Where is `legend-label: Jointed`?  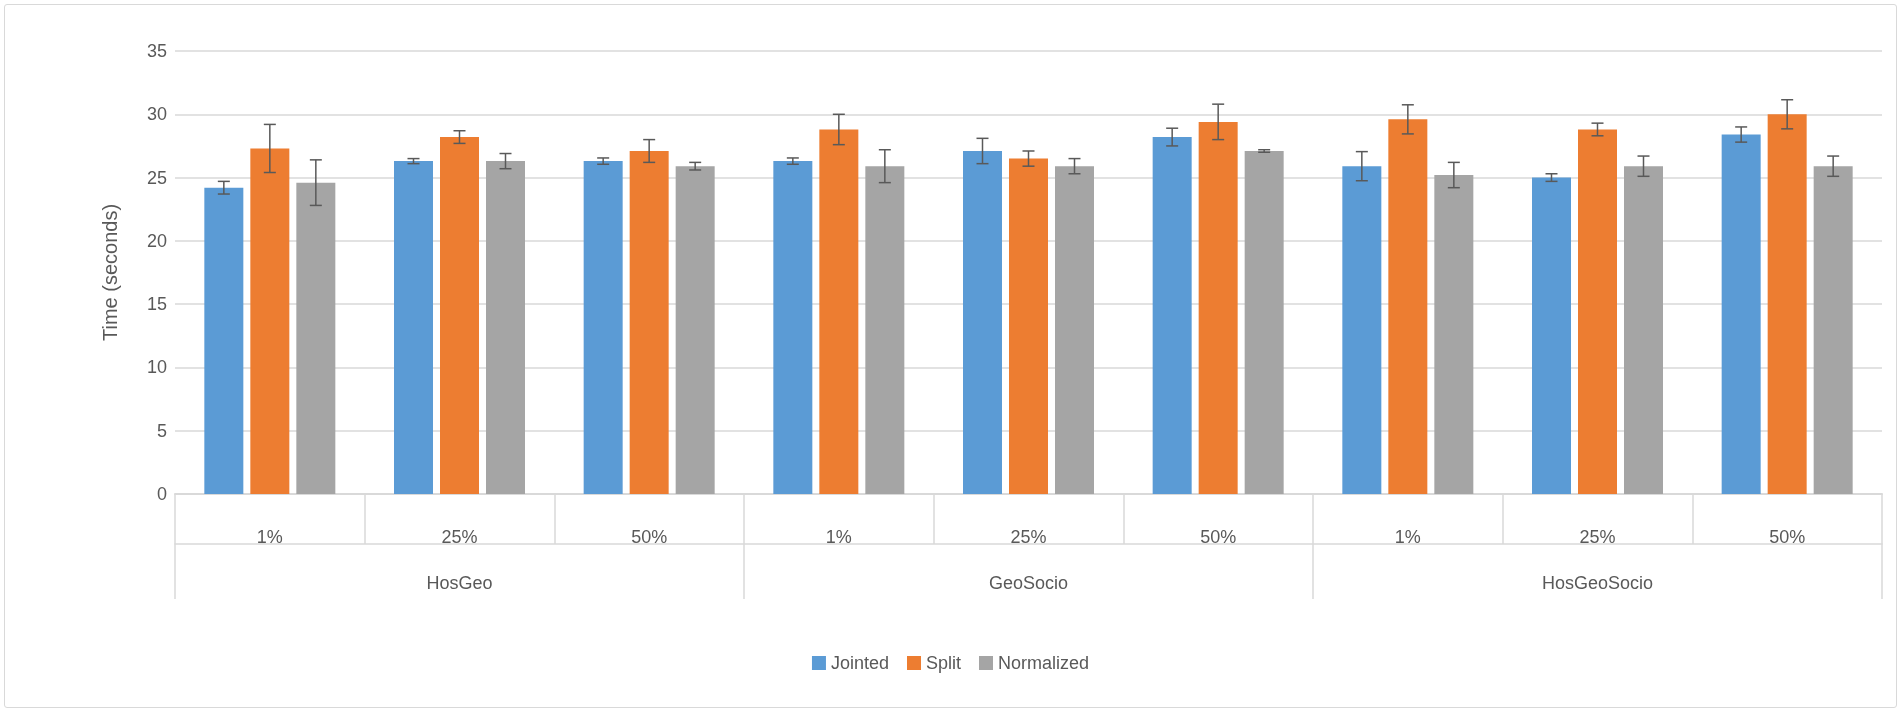
legend-label: Jointed is located at coordinates (859, 663).